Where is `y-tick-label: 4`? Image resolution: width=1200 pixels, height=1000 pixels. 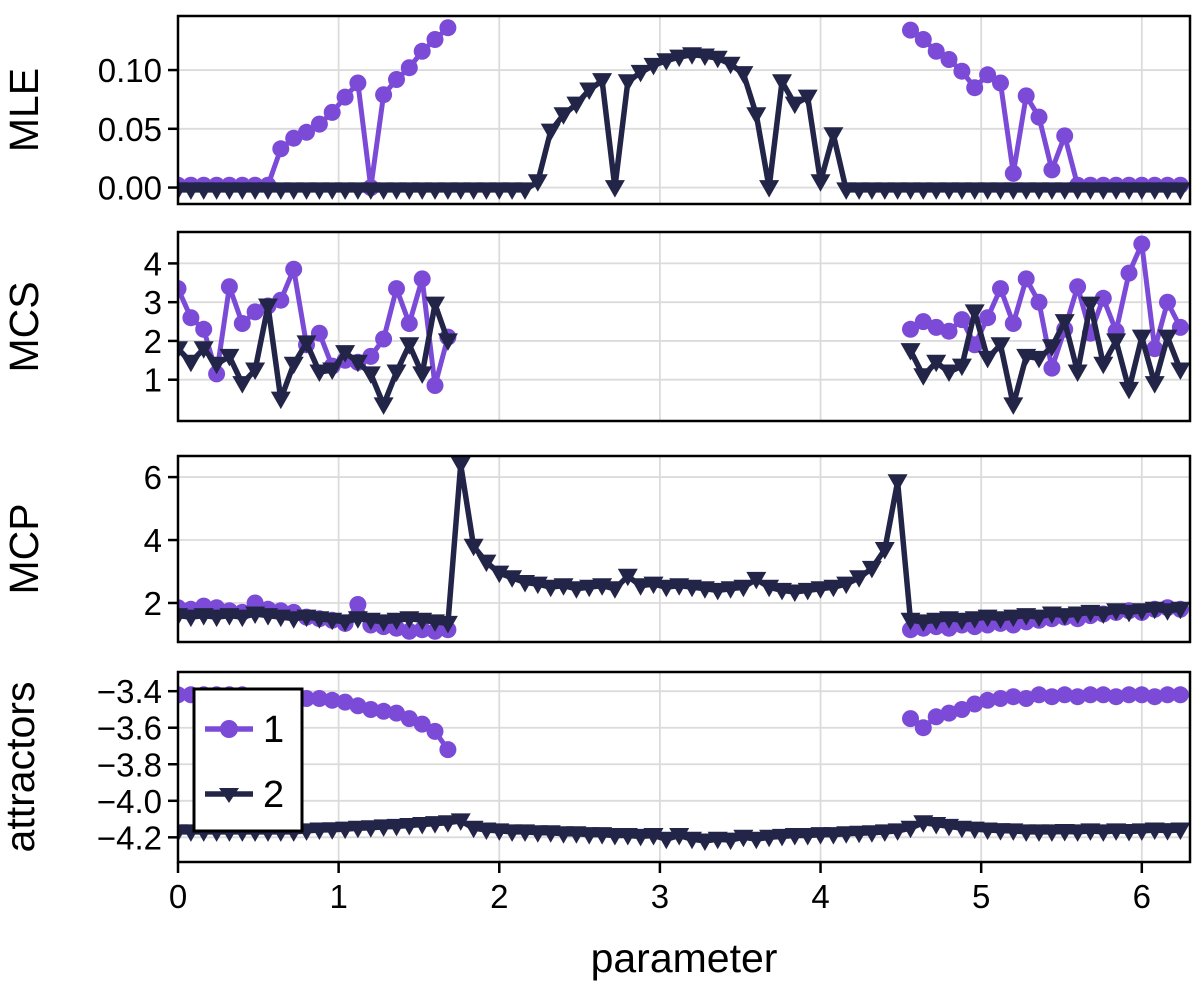 y-tick-label: 4 is located at coordinates (153, 263).